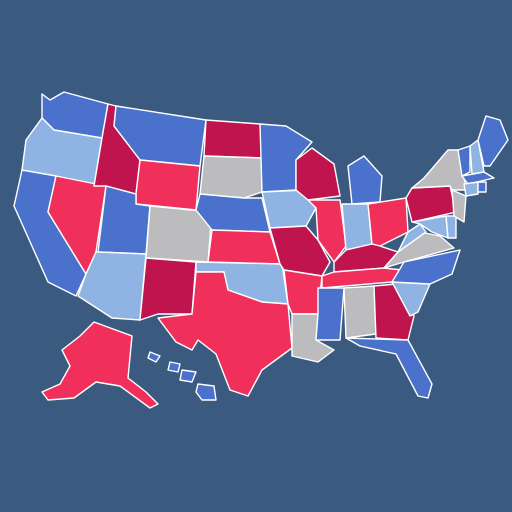 This screenshot has width=512, height=512. I want to click on state-NM, so click(168, 289).